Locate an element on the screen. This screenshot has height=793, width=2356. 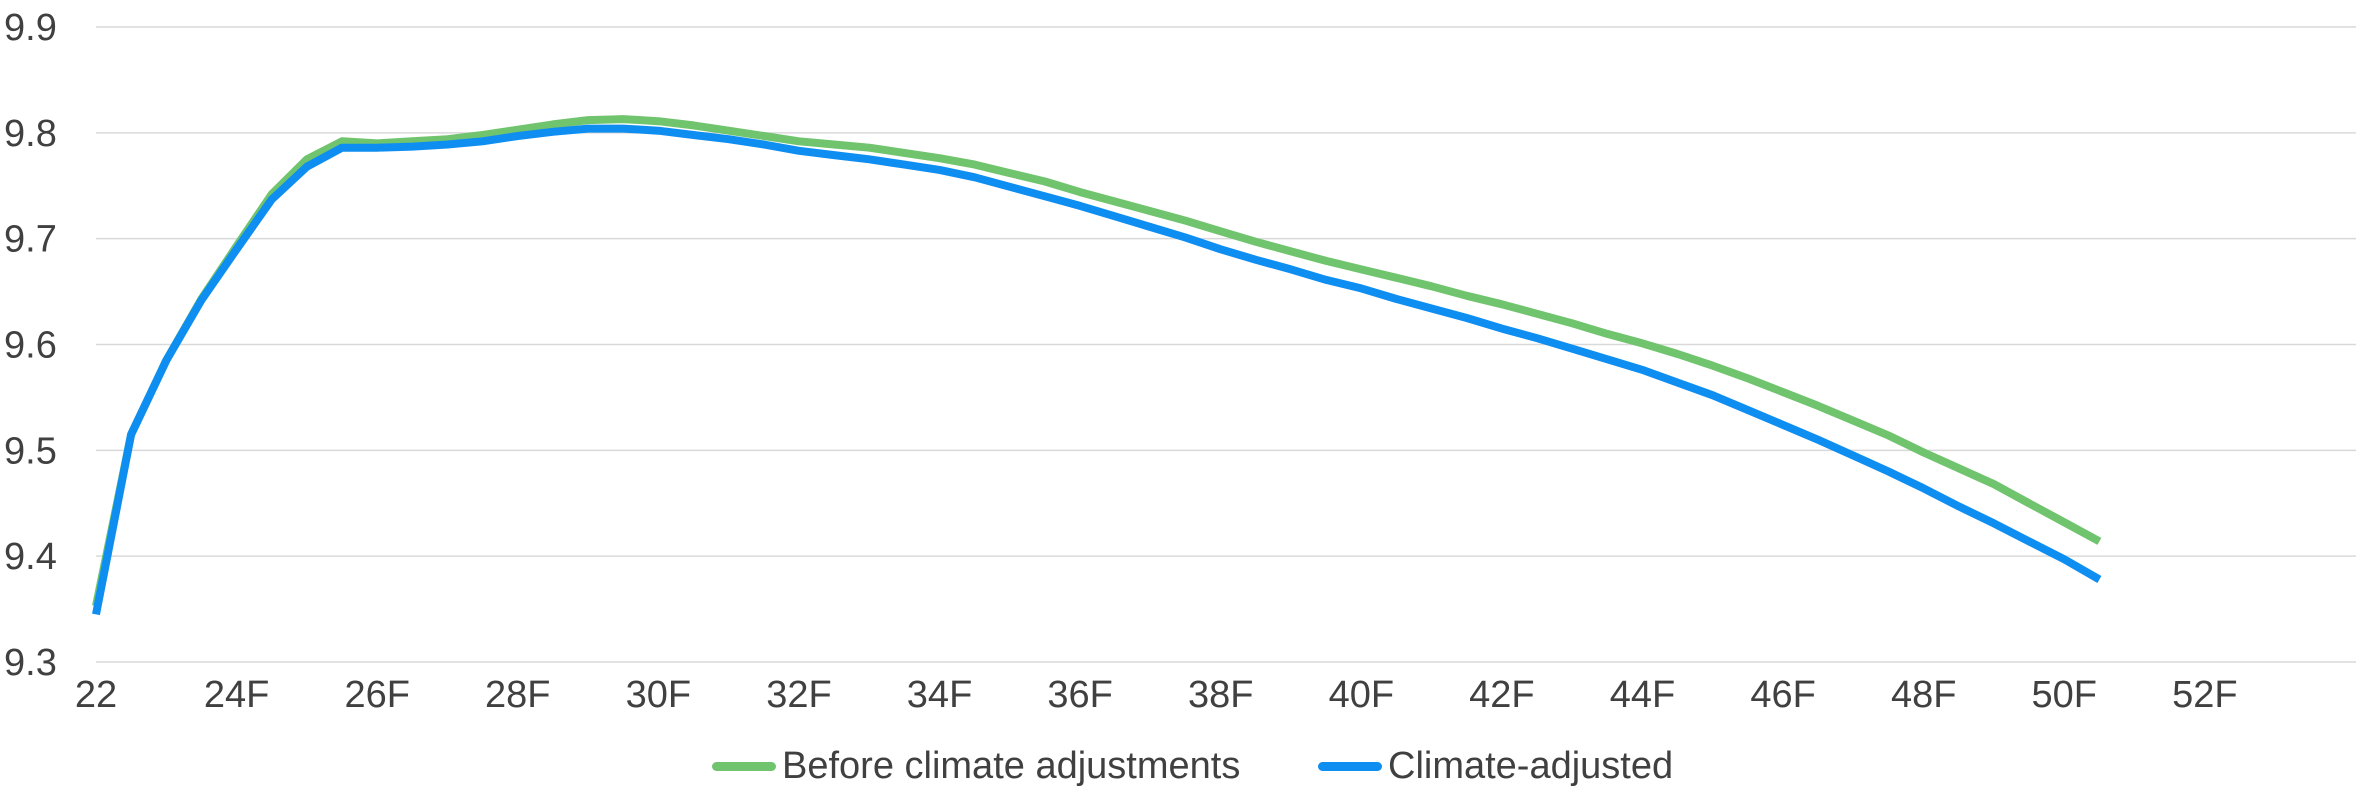
y-axis-tick-labels: 9.3 9.4 9.5 9.6 9.7 9.8 9.9 is located at coordinates (30, 345).